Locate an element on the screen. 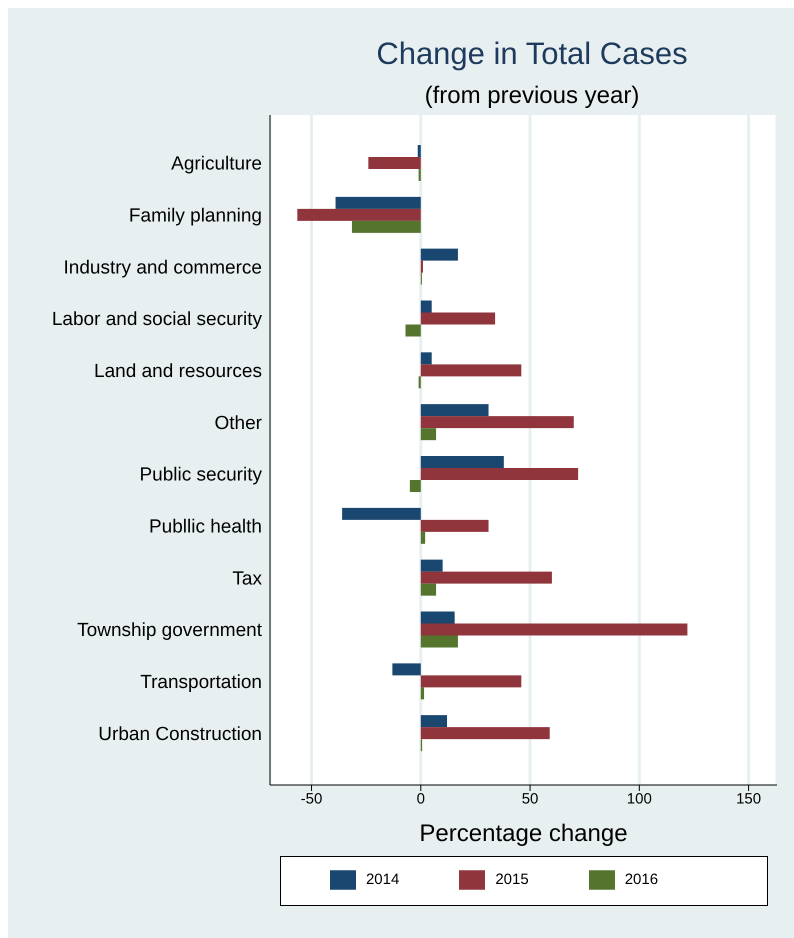 The width and height of the screenshot is (794, 938). chart-title: Change in Total Cases is located at coordinates (532, 54).